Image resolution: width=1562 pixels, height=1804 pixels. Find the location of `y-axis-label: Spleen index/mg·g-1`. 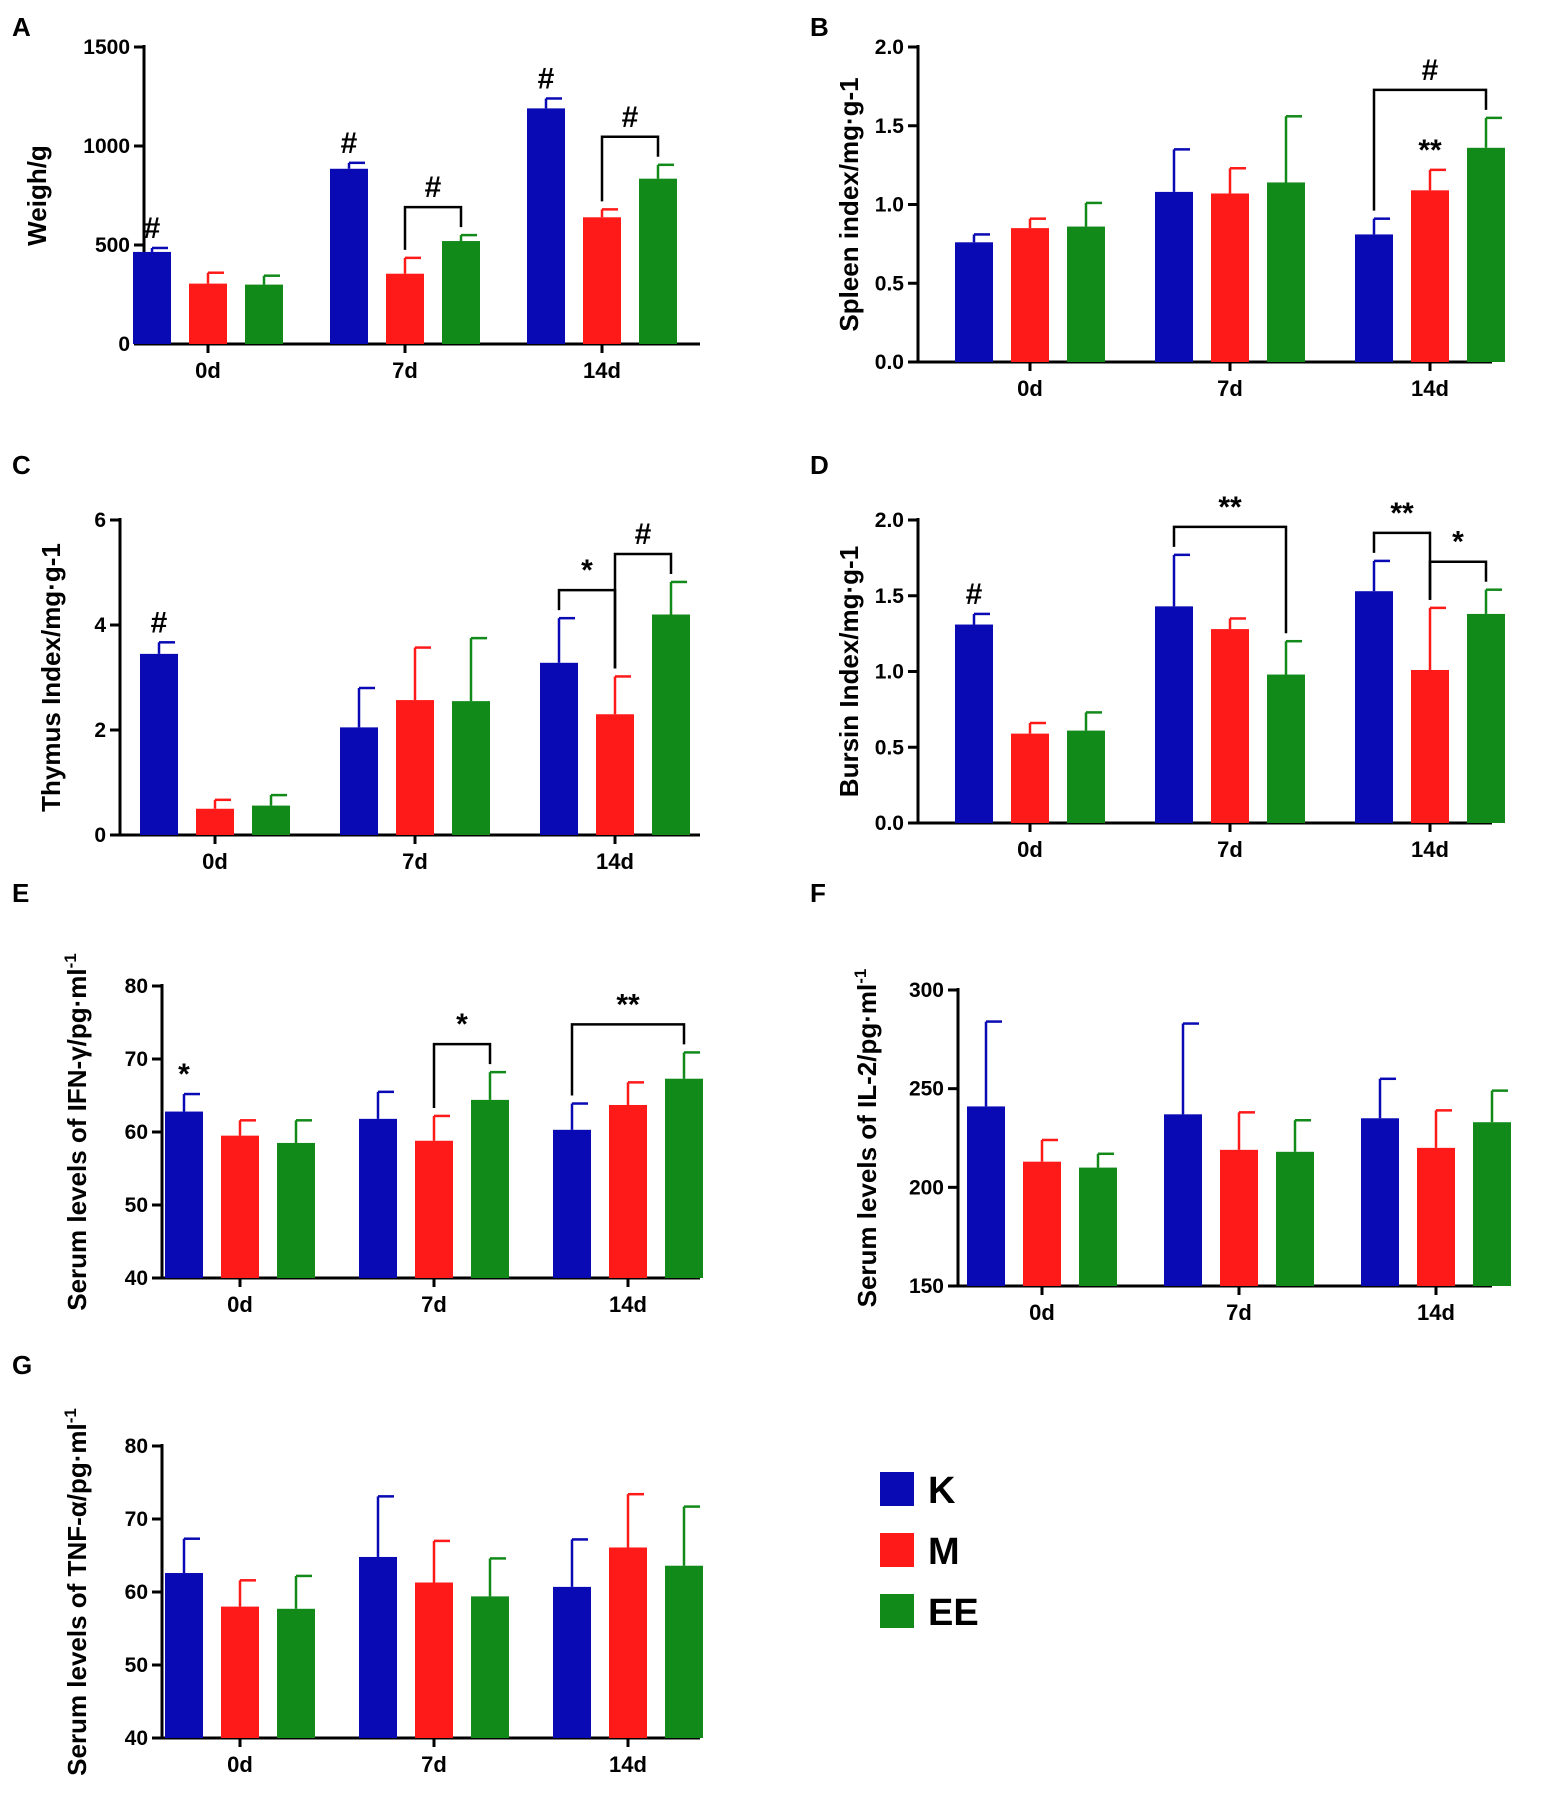

y-axis-label: Spleen index/mg·g-1 is located at coordinates (849, 204).